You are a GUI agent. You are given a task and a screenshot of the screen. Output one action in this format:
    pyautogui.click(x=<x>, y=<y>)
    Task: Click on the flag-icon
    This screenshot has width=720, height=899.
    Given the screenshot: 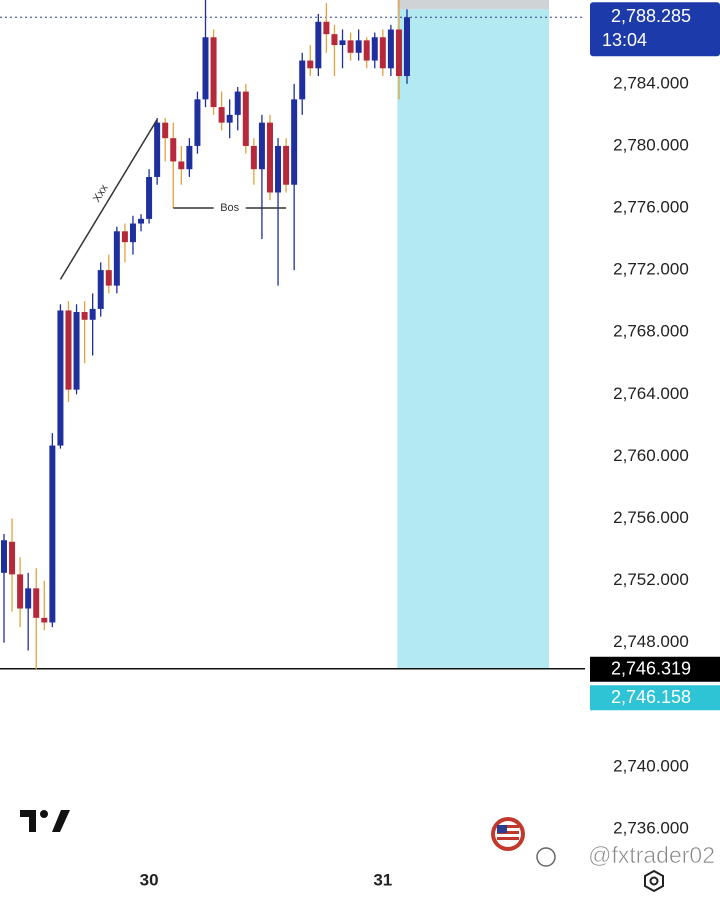 What is the action you would take?
    pyautogui.click(x=508, y=834)
    